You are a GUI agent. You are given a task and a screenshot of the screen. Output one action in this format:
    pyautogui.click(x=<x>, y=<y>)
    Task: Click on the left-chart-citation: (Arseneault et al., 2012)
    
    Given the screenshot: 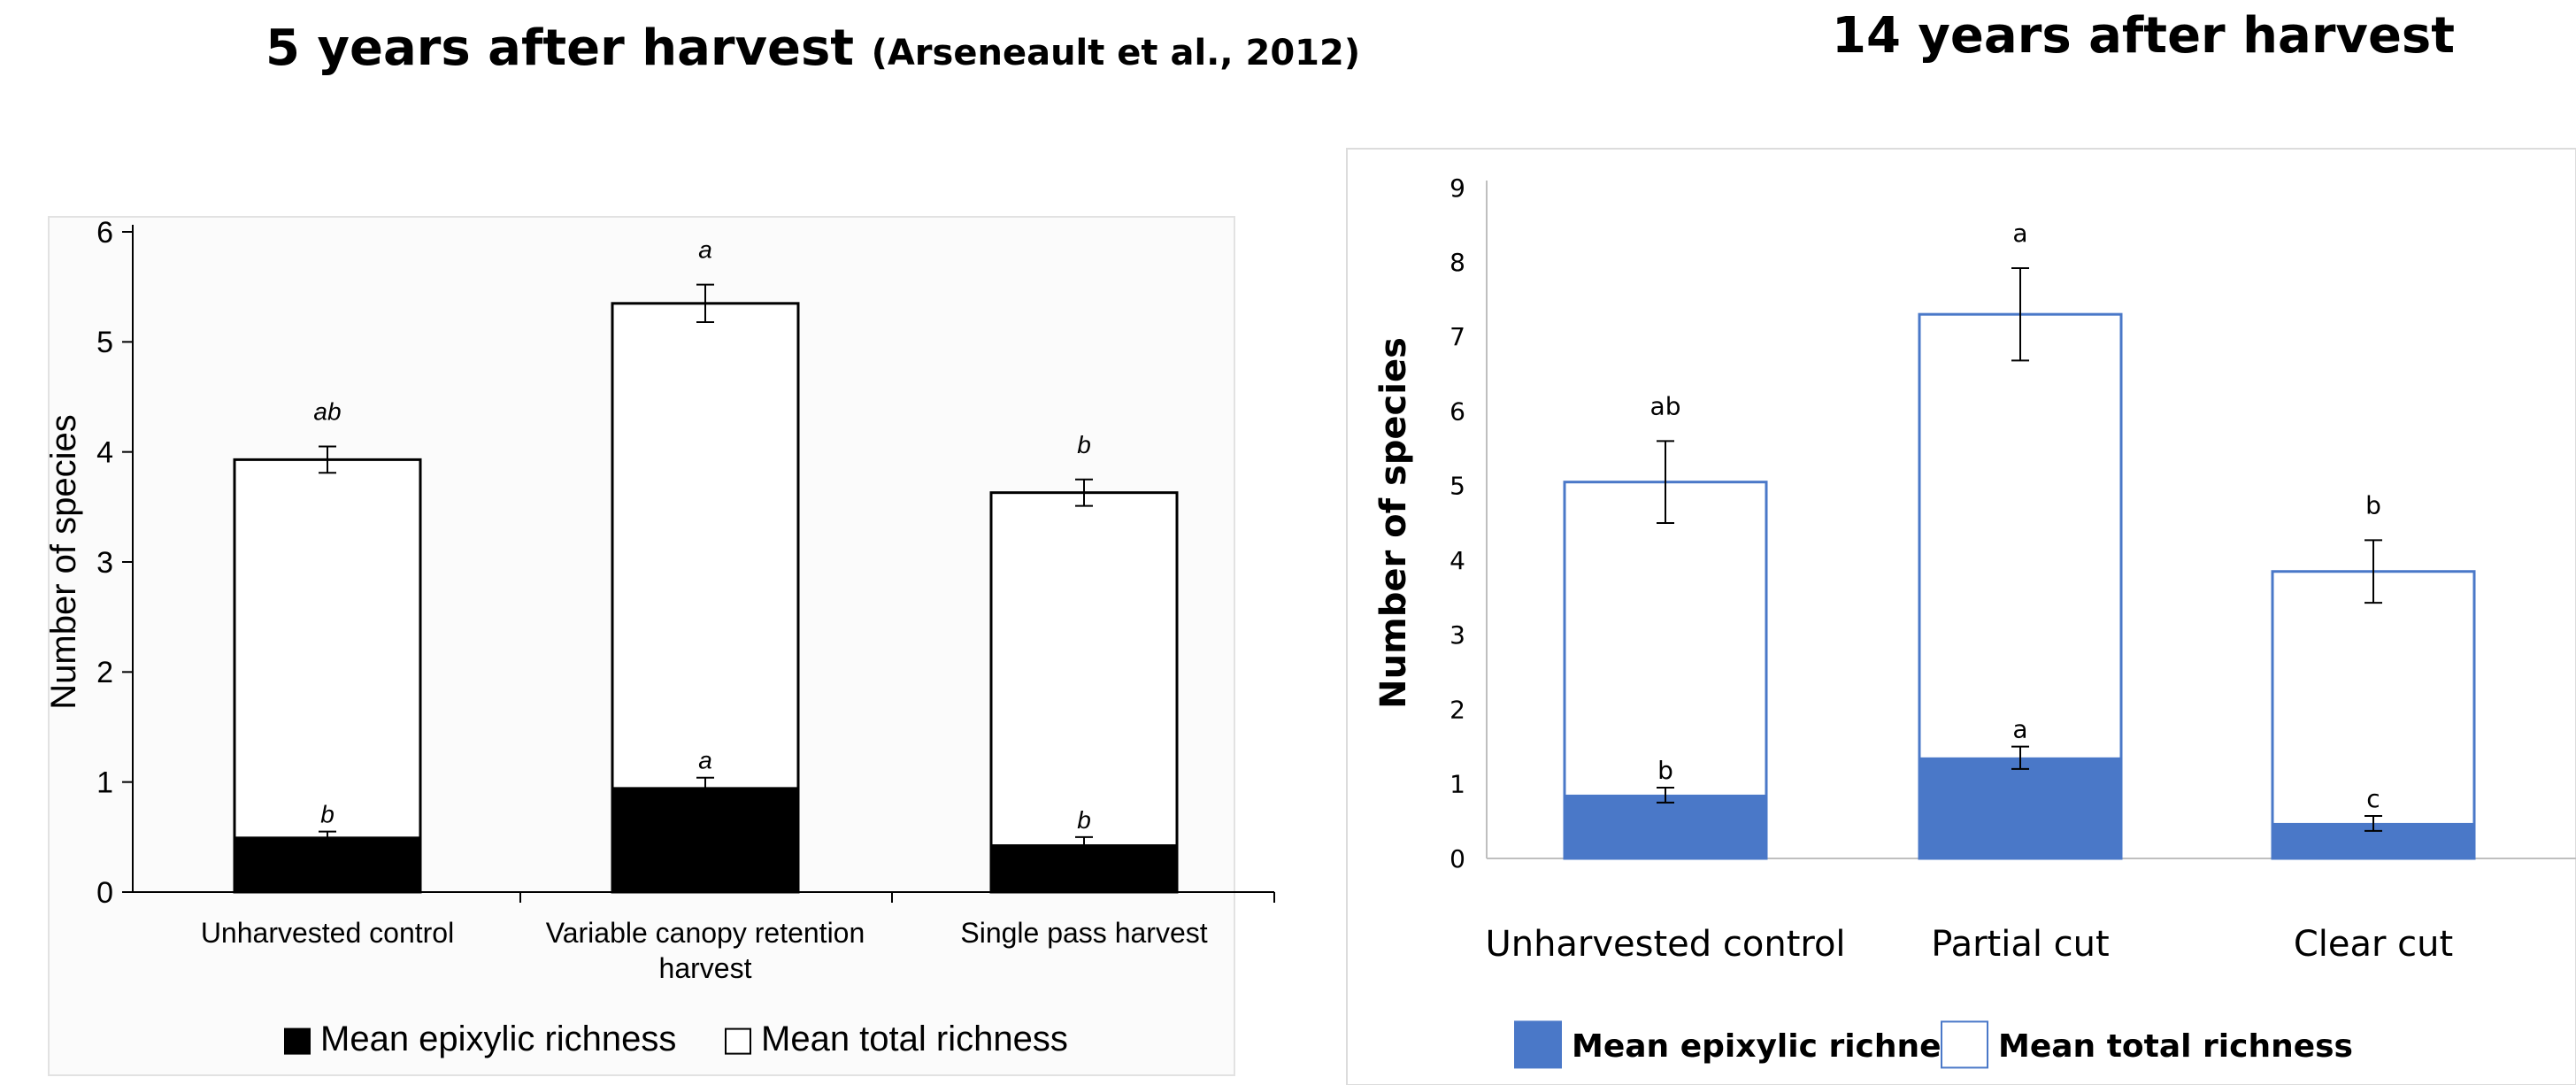 What is the action you would take?
    pyautogui.click(x=1116, y=53)
    